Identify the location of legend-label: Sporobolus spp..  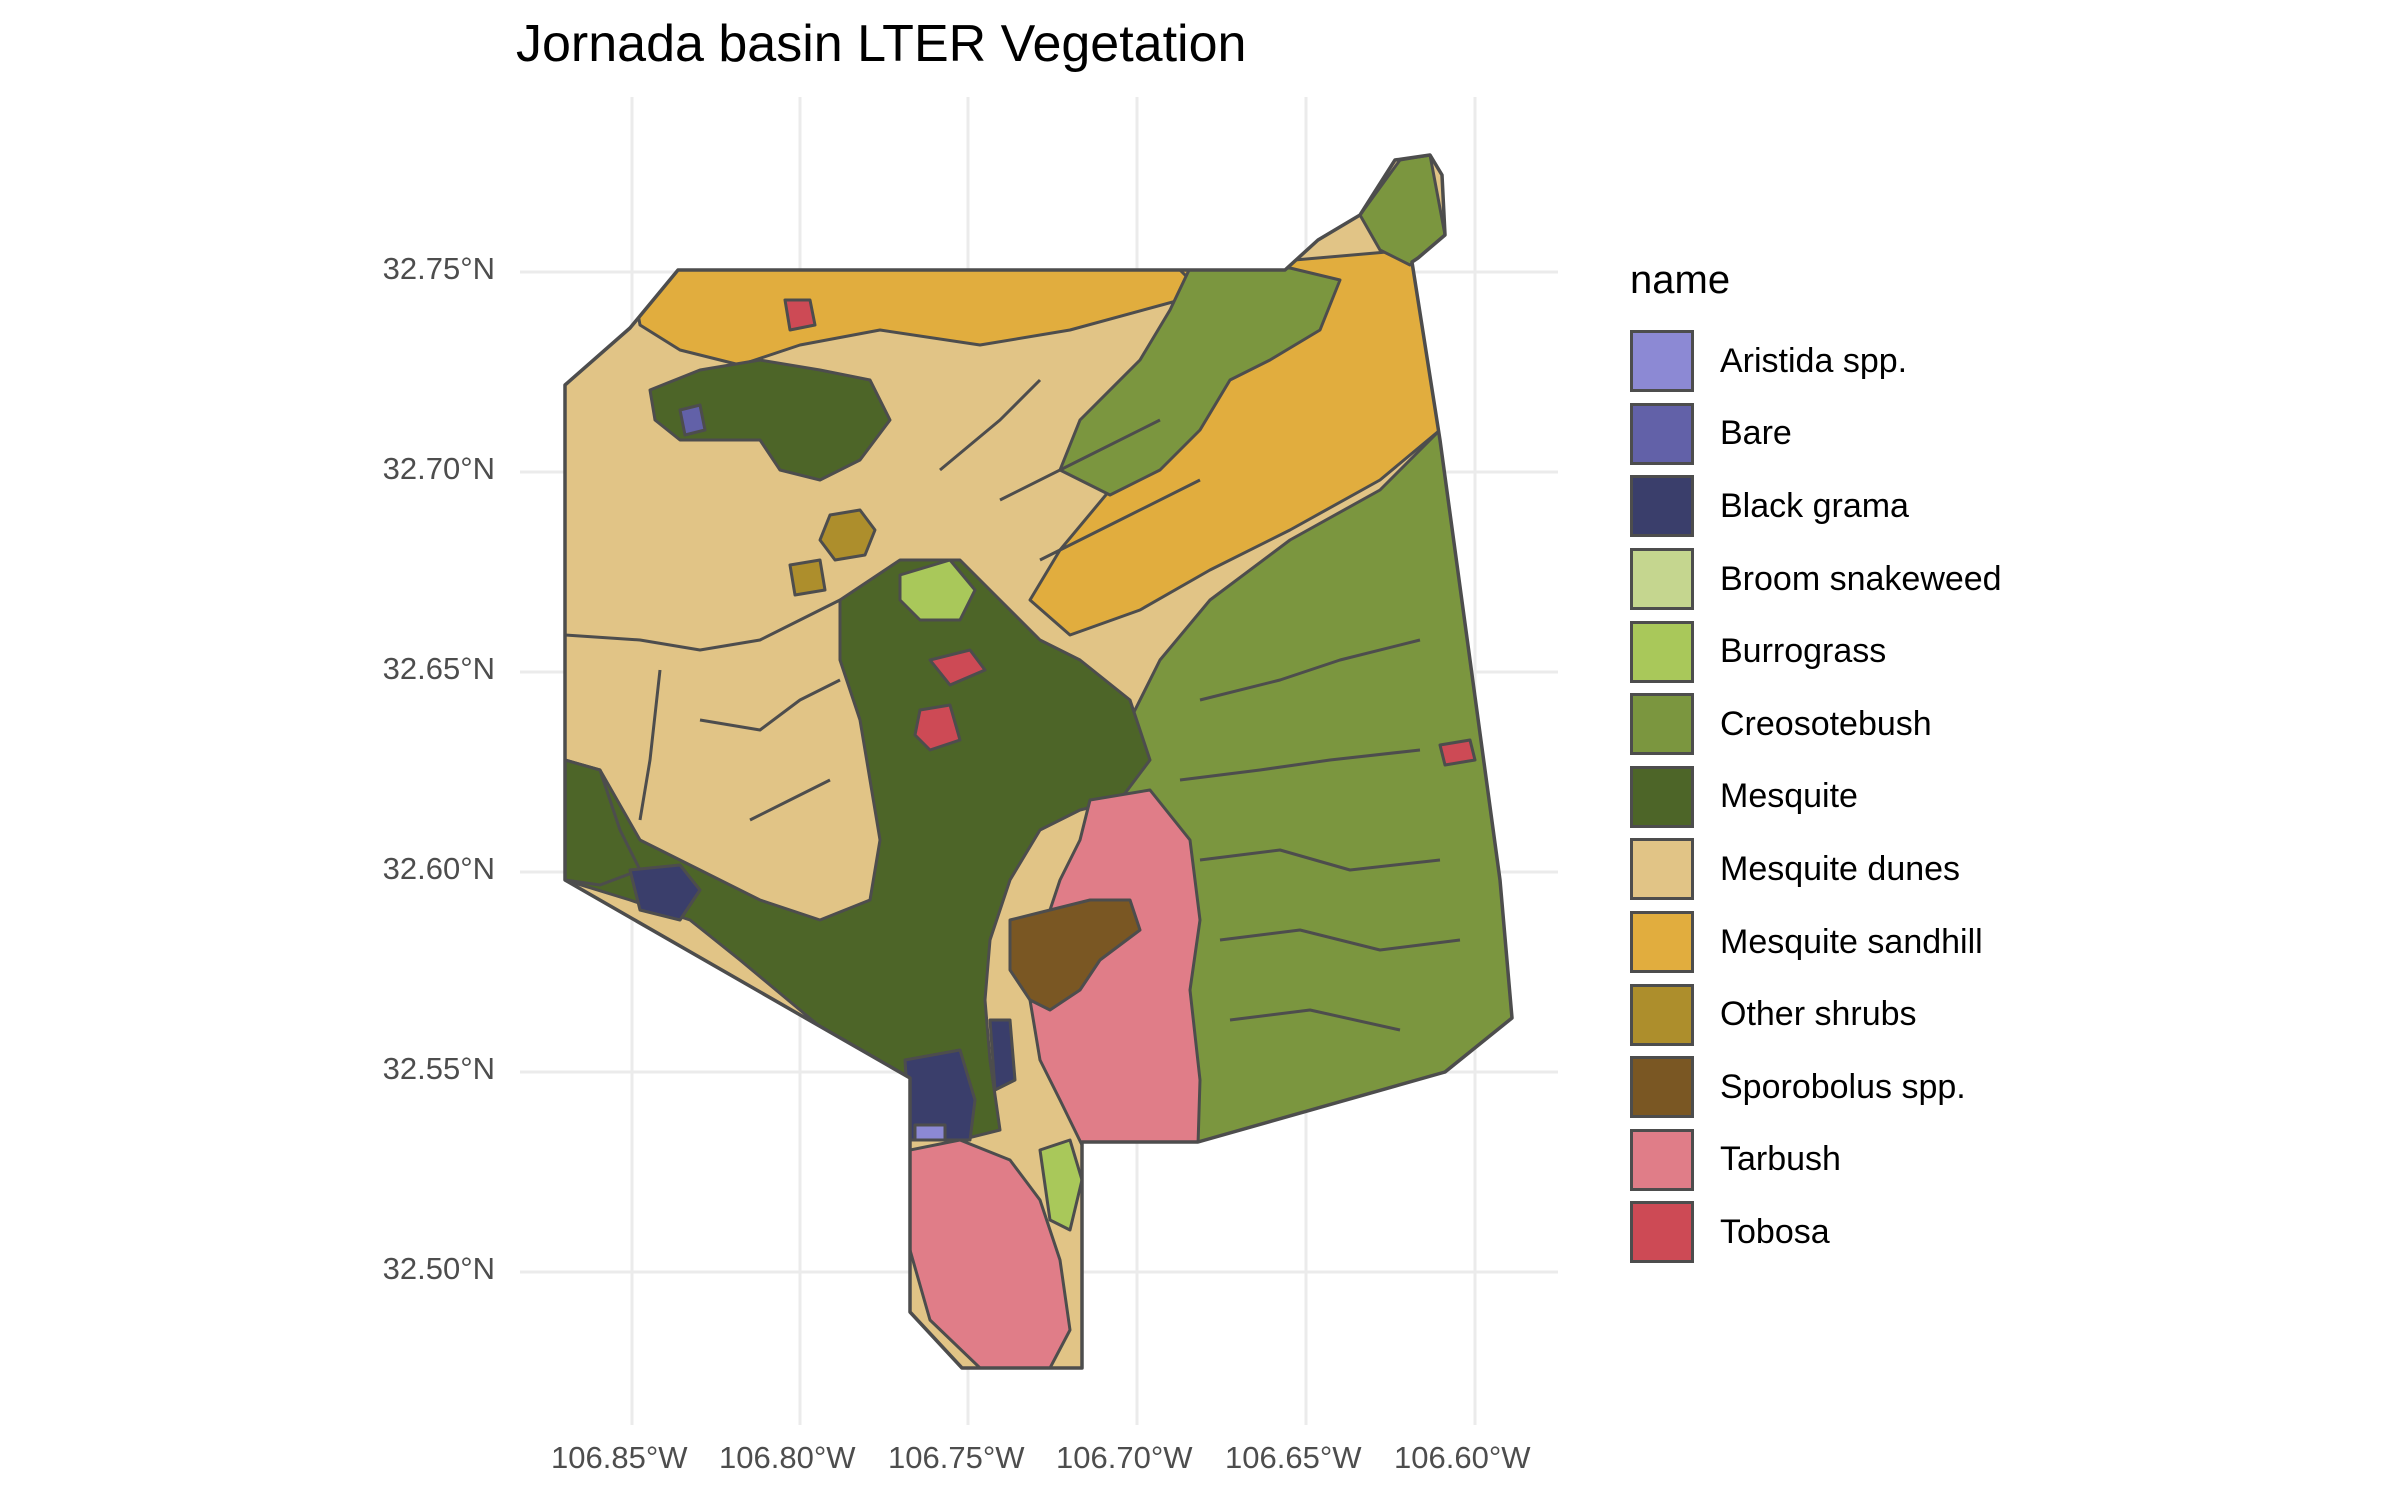
(1843, 1086).